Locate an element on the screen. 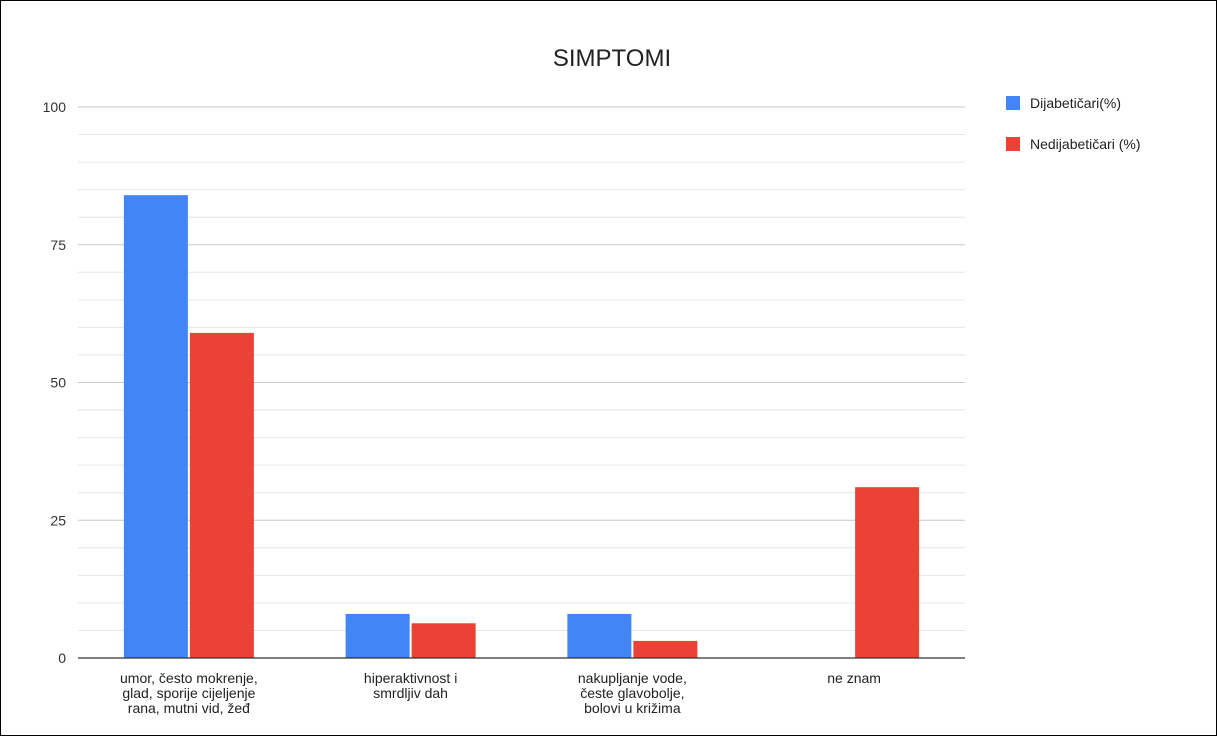 This screenshot has width=1217, height=736. y-tick-label: 25 is located at coordinates (58, 520).